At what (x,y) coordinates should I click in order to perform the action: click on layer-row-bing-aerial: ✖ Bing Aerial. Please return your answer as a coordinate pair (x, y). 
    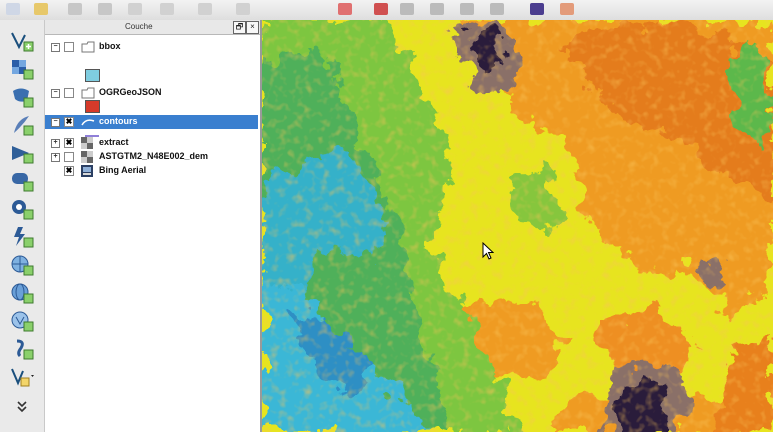
    Looking at the image, I should click on (151, 171).